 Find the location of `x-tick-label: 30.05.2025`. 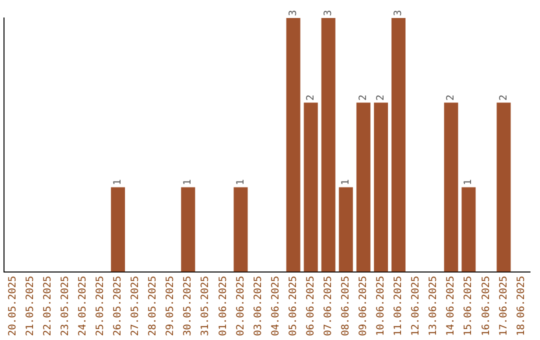

x-tick-label: 30.05.2025 is located at coordinates (188, 306).